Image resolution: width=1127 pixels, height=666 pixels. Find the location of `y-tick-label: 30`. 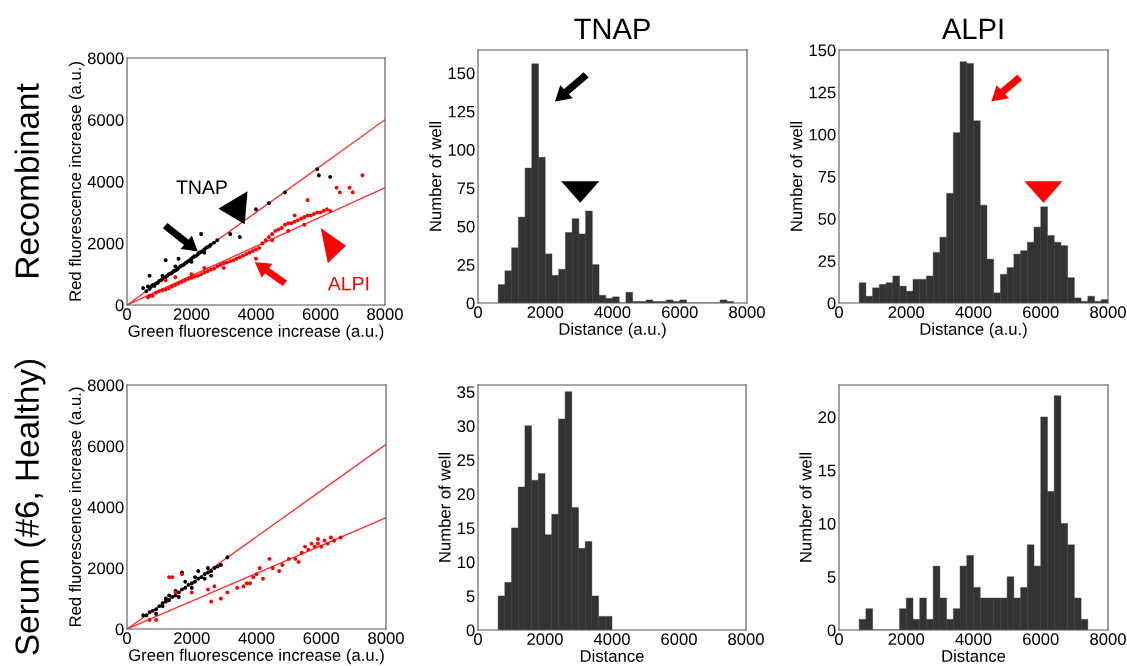

y-tick-label: 30 is located at coordinates (466, 426).